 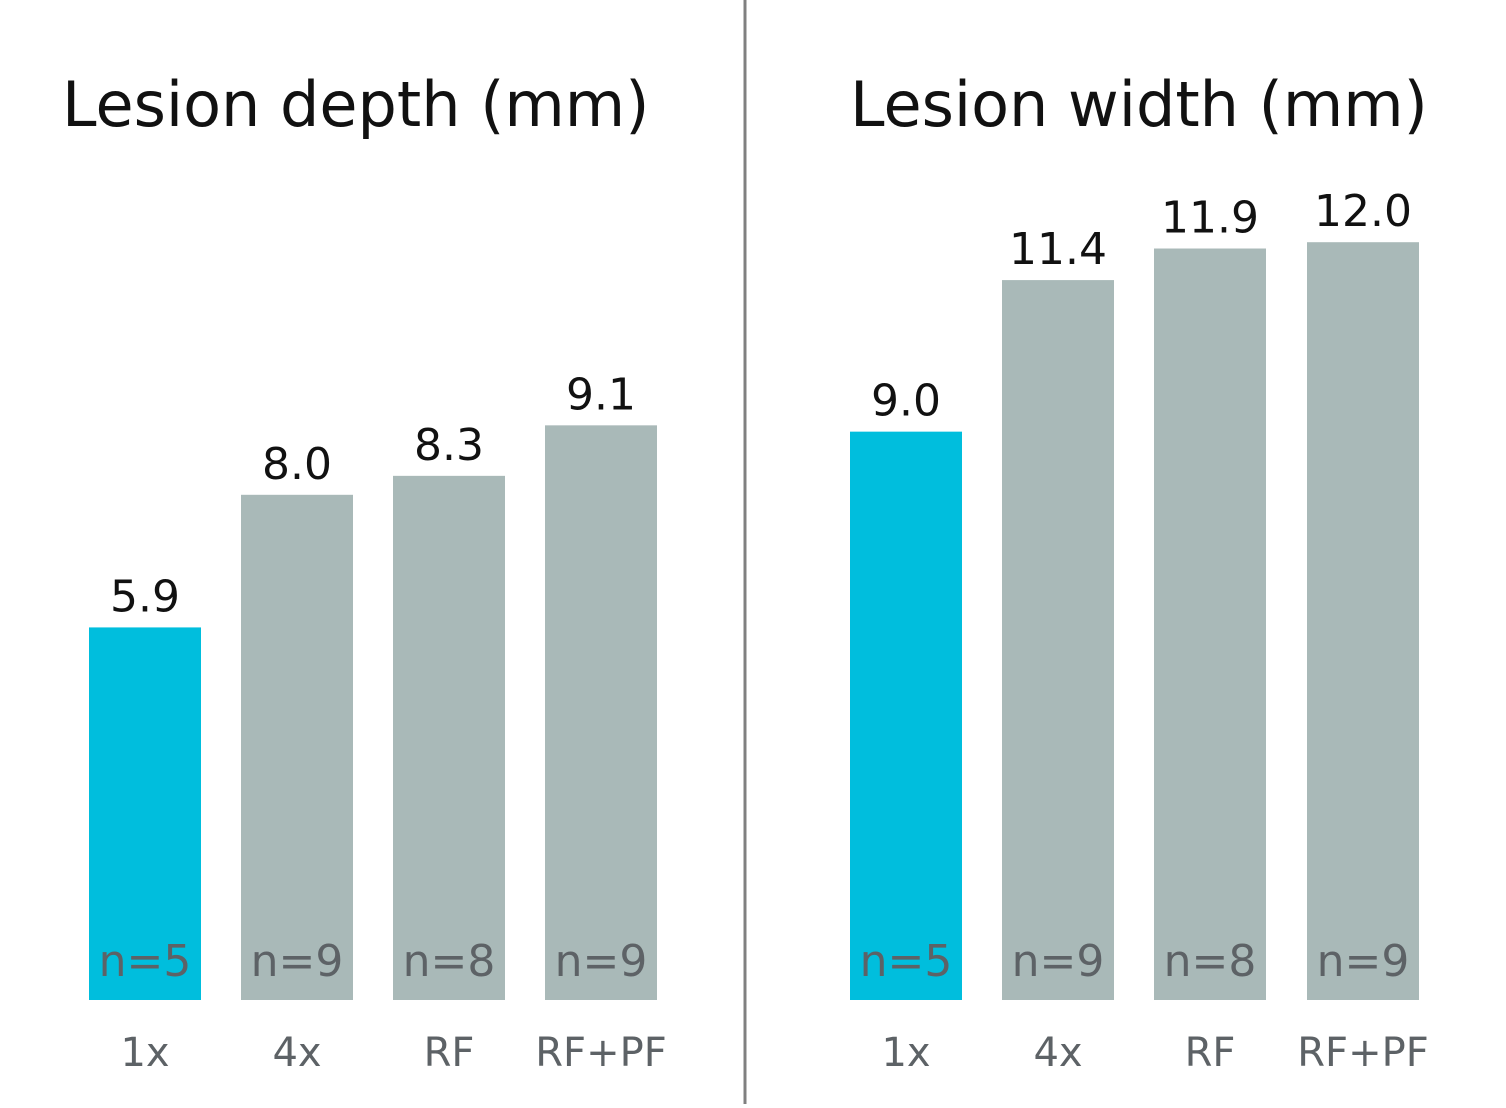 What do you see at coordinates (905, 1053) in the screenshot?
I see `width-category-label-1: 1x` at bounding box center [905, 1053].